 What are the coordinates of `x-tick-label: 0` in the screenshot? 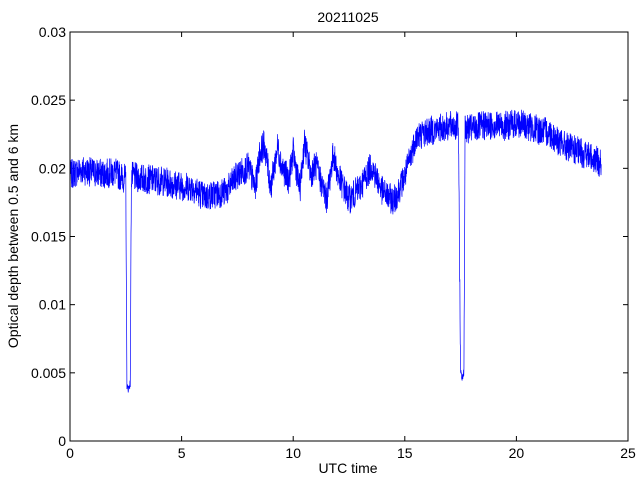 It's located at (70, 453).